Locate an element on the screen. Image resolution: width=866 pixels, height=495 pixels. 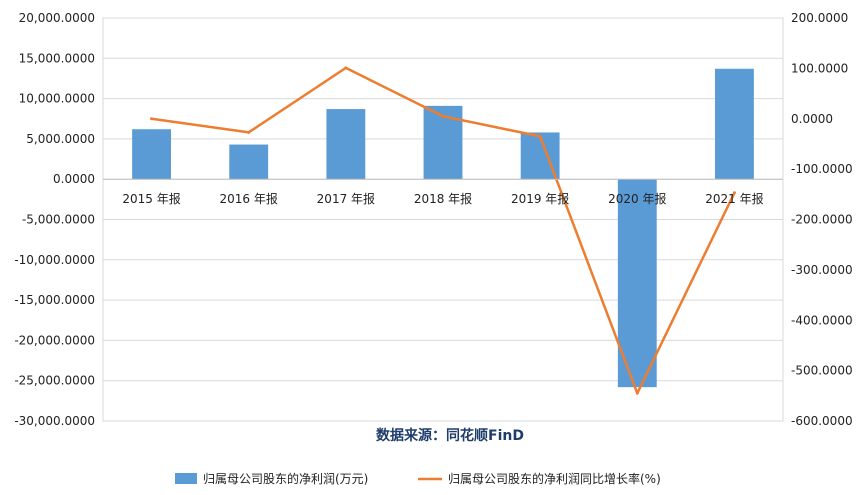
legend-bar-swatch is located at coordinates (186, 478).